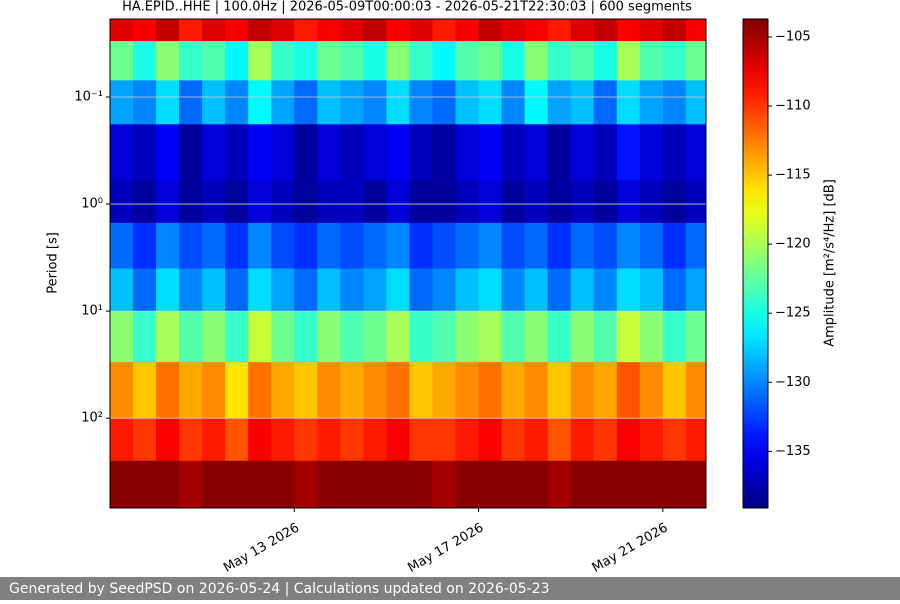 The image size is (900, 604). I want to click on colorbar-tick-label: −125, so click(793, 313).